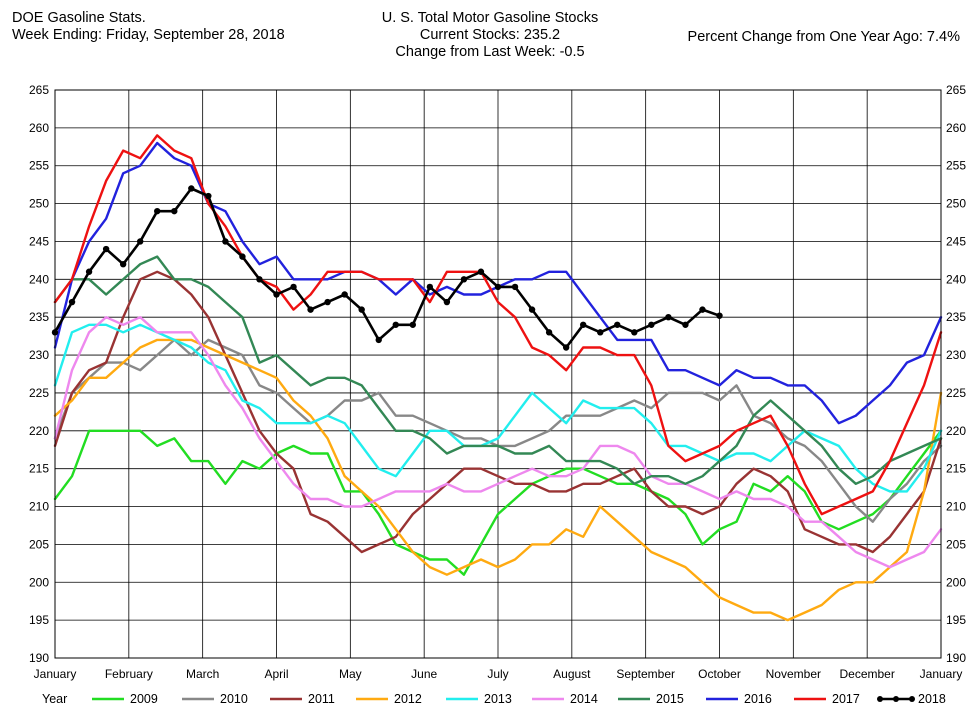 Image resolution: width=972 pixels, height=710 pixels. Describe the element at coordinates (956, 90) in the screenshot. I see `y-tick-label-right: 265` at that location.